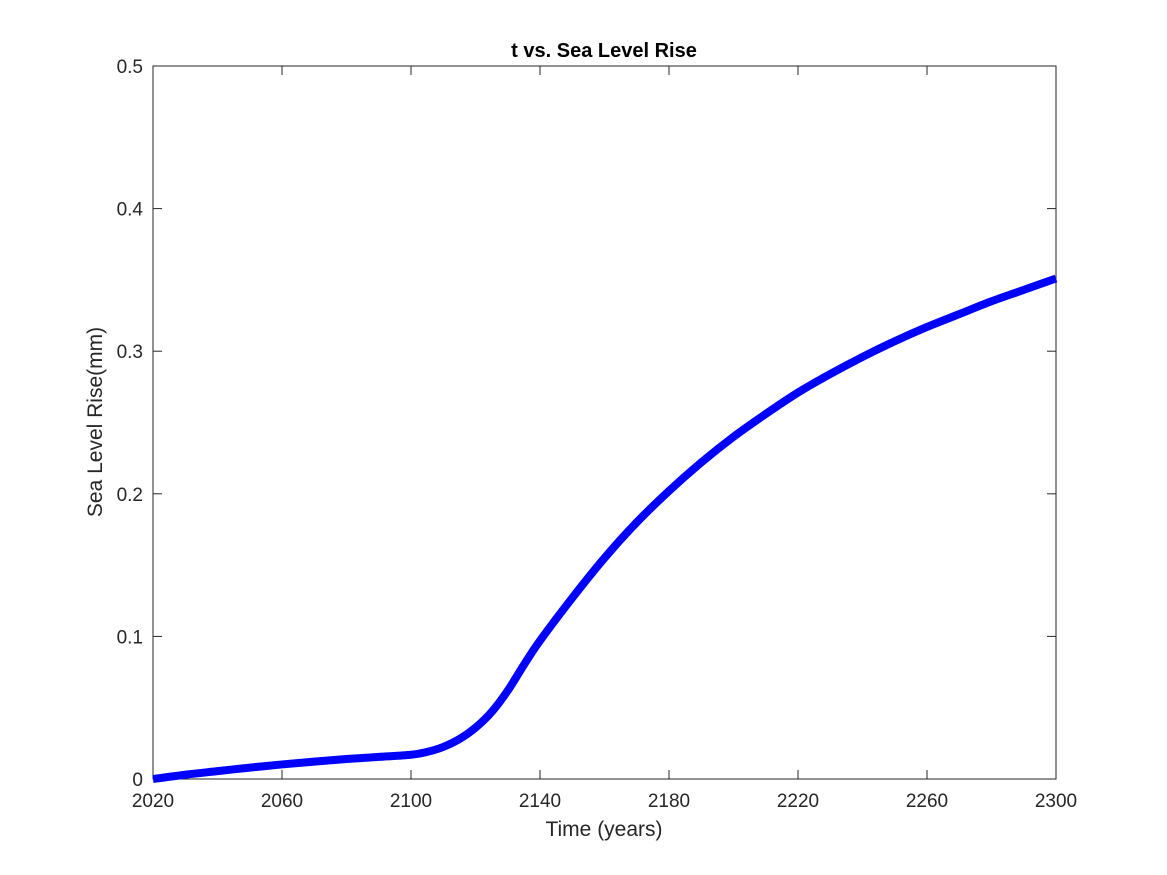 The height and width of the screenshot is (875, 1167). Describe the element at coordinates (130, 210) in the screenshot. I see `y-tick-label: 0.4` at that location.